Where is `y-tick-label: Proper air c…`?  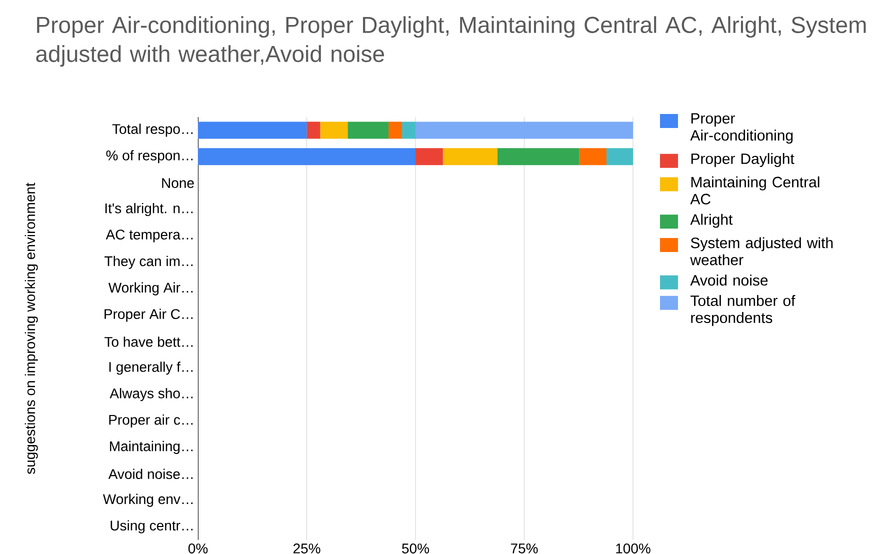
y-tick-label: Proper air c… is located at coordinates (151, 421).